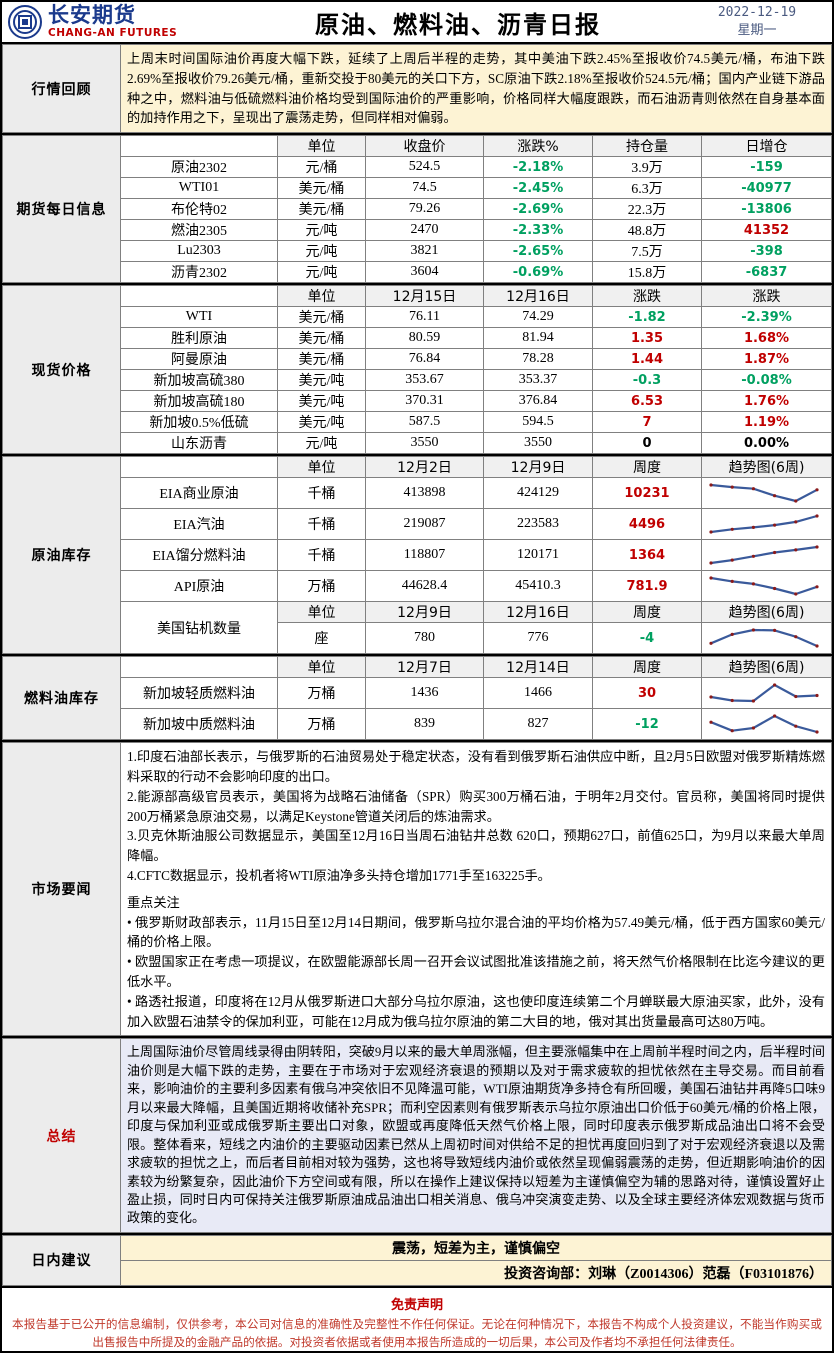 Image resolution: width=834 pixels, height=1356 pixels. What do you see at coordinates (424, 401) in the screenshot?
I see `price-day1: 370.31` at bounding box center [424, 401].